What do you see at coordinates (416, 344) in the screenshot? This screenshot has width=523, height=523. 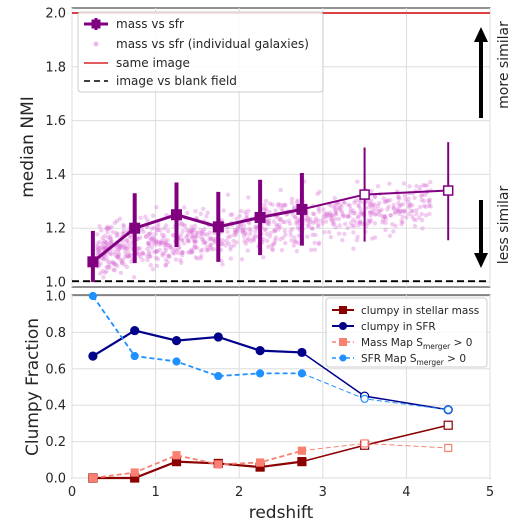 I see `legend-mass-map-label: Mass Map Smerger > 0` at bounding box center [416, 344].